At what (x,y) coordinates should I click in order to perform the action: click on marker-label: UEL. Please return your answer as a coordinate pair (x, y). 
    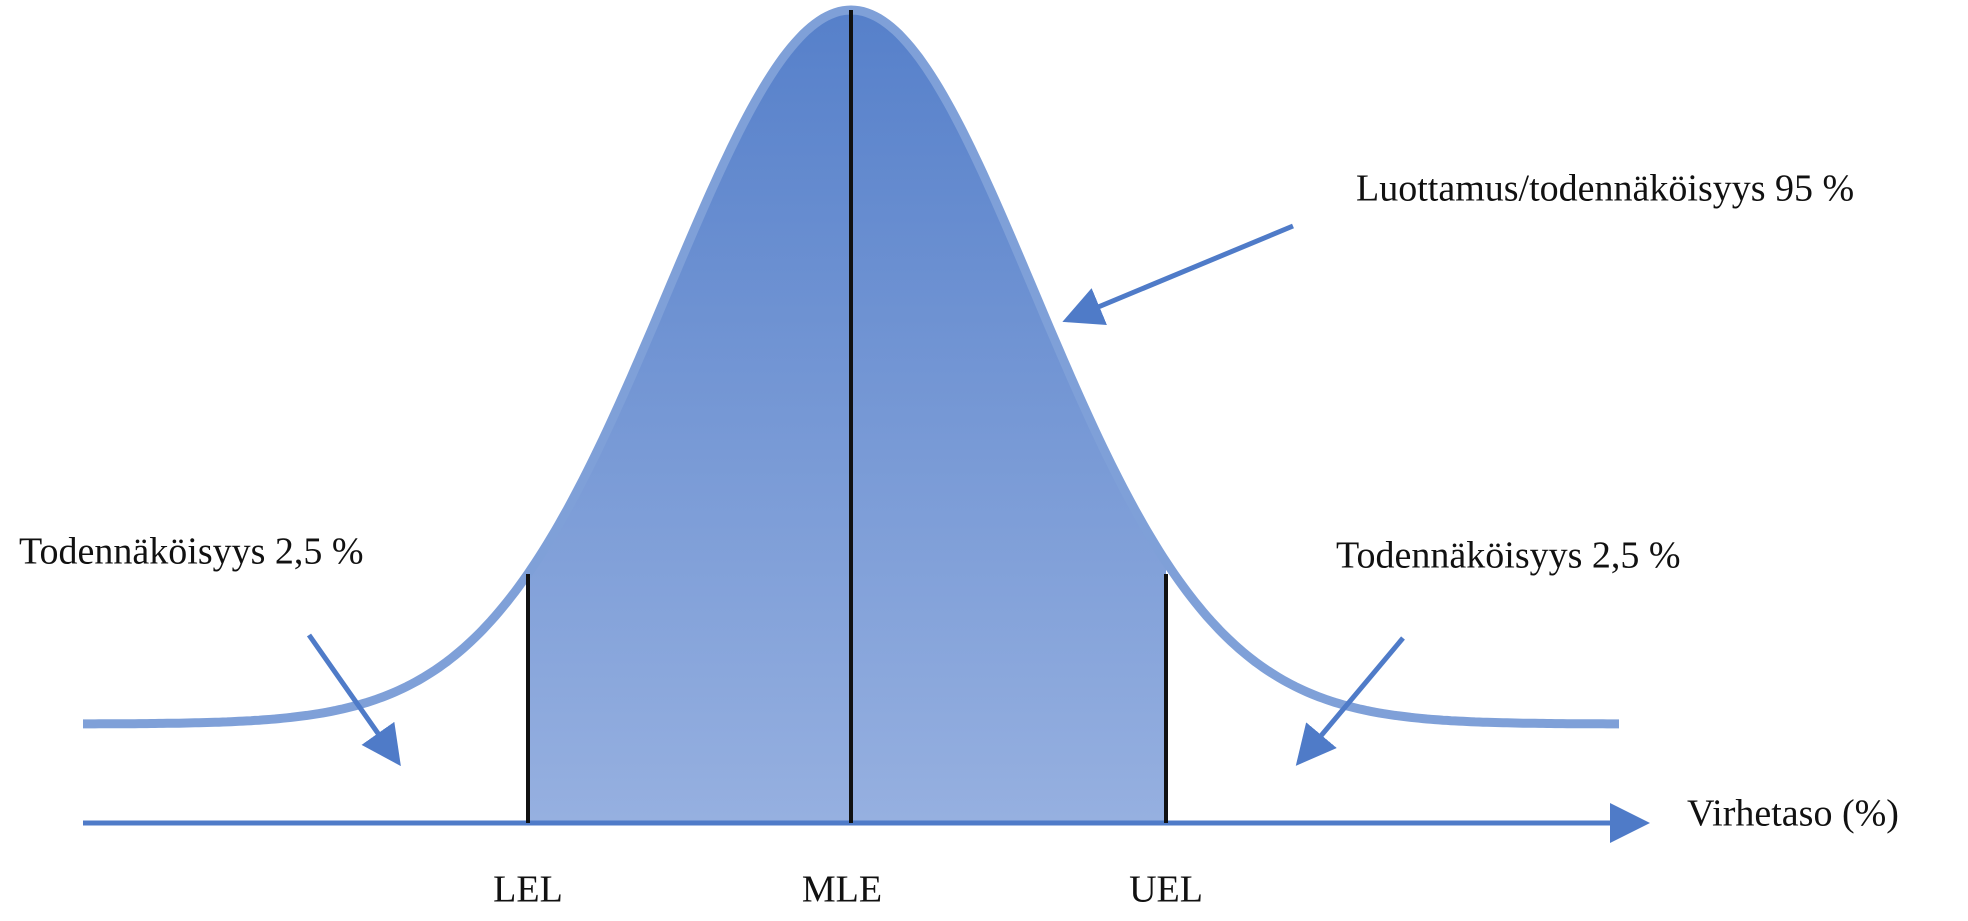
    Looking at the image, I should click on (1166, 890).